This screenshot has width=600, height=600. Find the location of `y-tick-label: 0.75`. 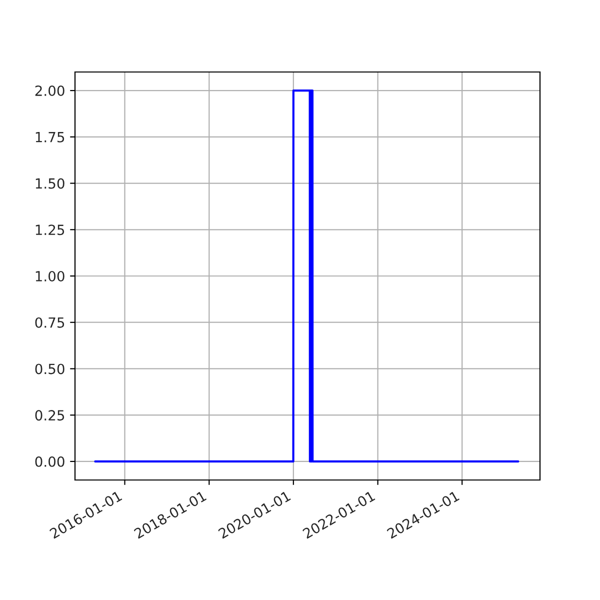

y-tick-label: 0.75 is located at coordinates (49, 322).